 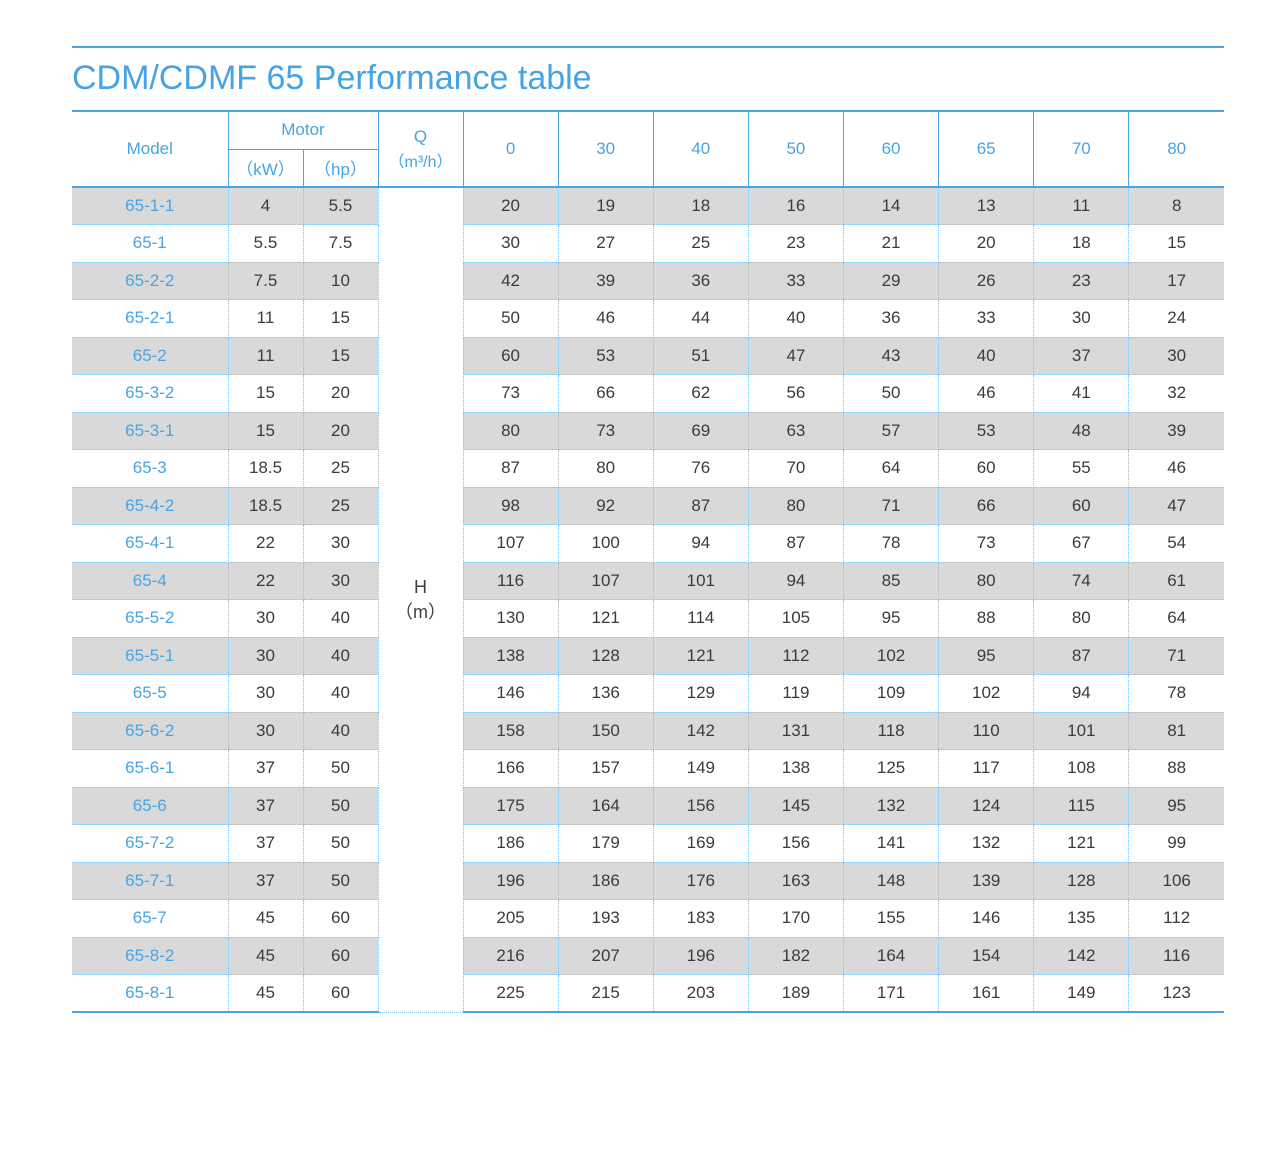 I want to click on head-value-cell-q70: 41, so click(x=1081, y=393).